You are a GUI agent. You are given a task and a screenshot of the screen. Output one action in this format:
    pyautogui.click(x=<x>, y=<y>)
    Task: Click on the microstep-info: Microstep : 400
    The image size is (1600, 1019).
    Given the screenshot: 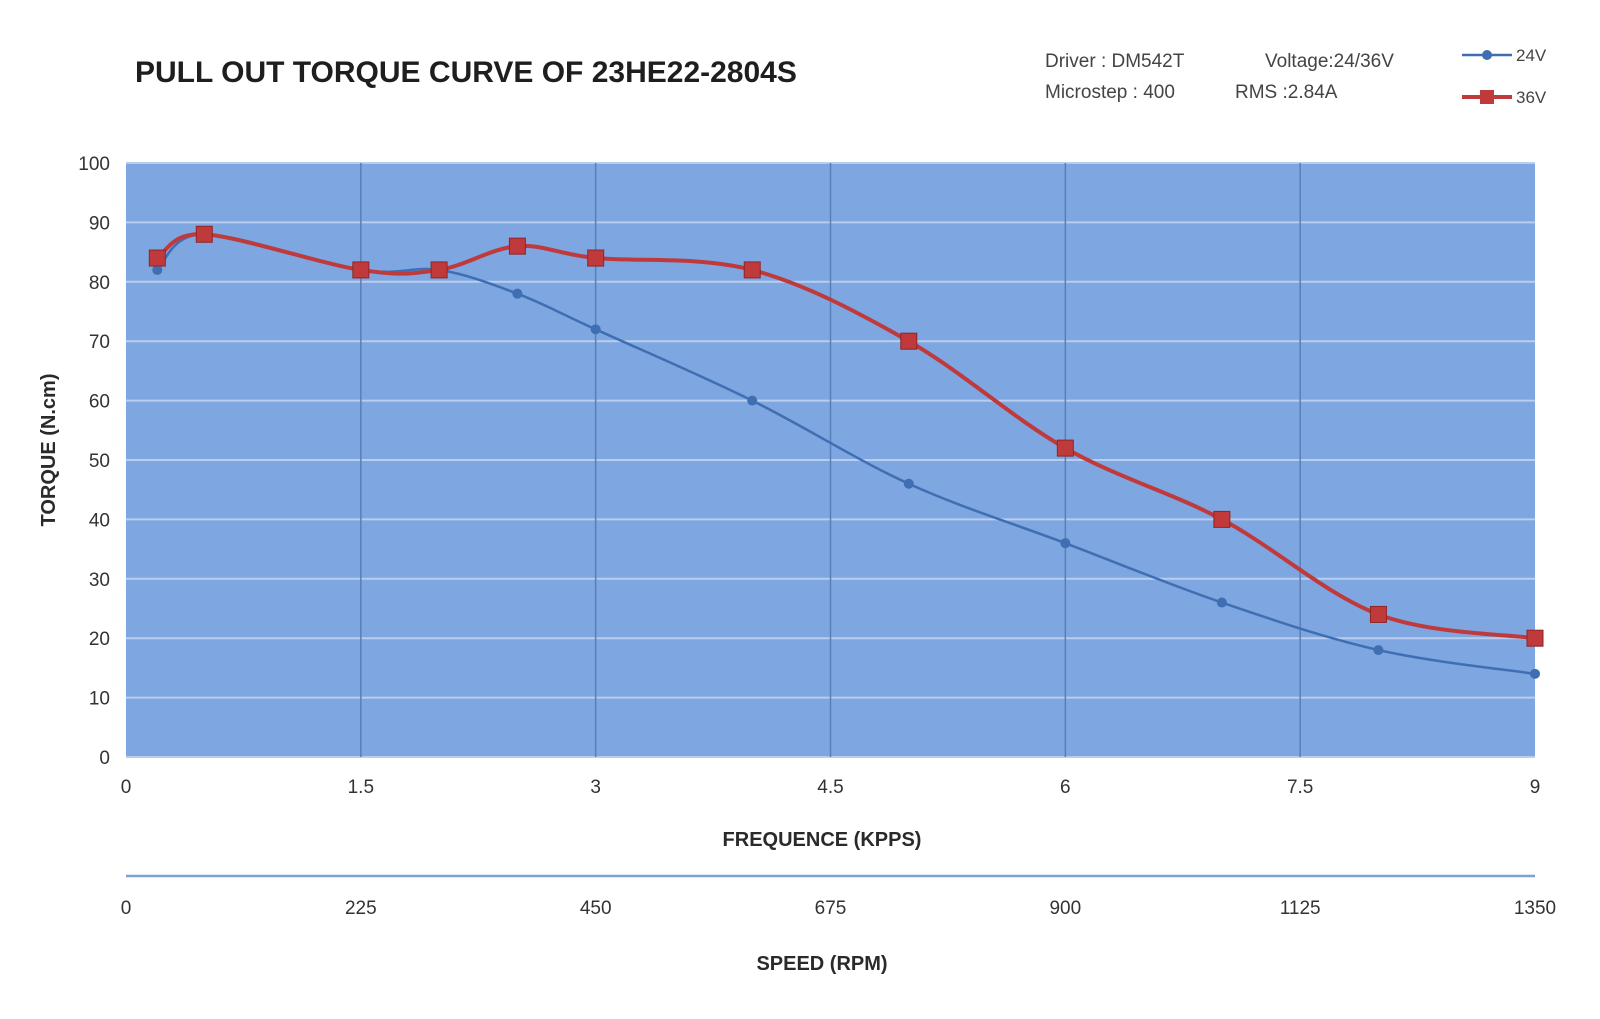 What is the action you would take?
    pyautogui.click(x=1110, y=92)
    